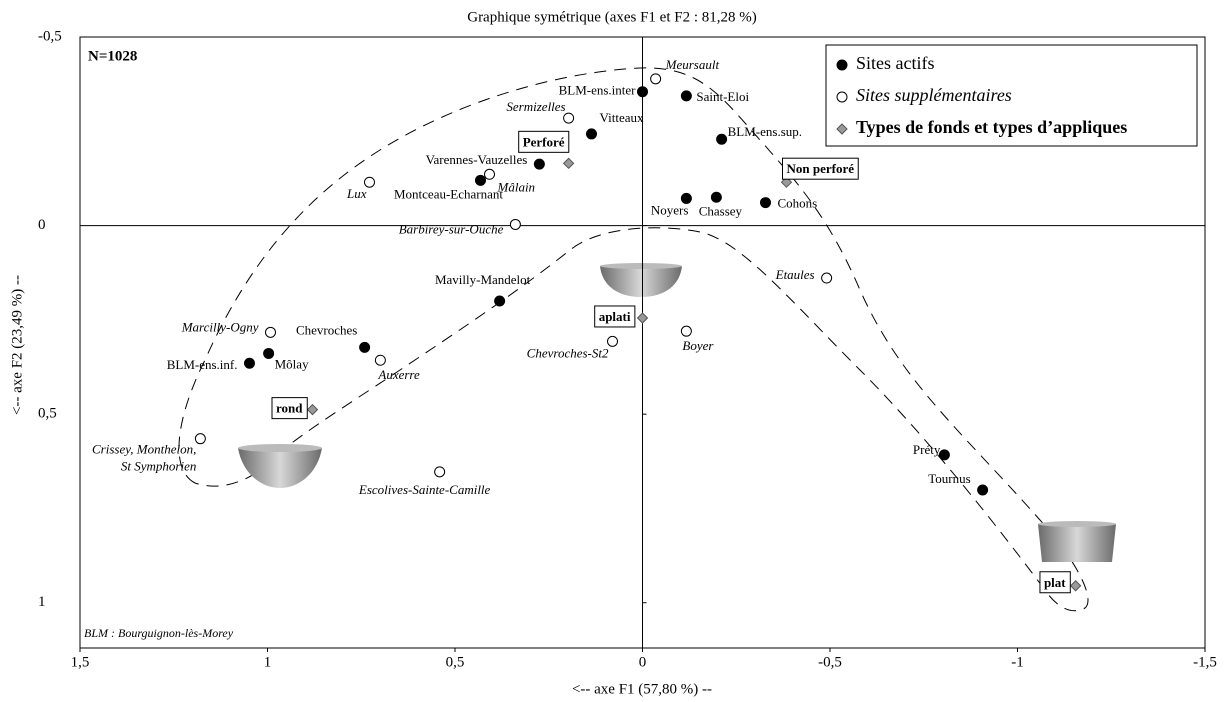 The width and height of the screenshot is (1227, 702). What do you see at coordinates (721, 210) in the screenshot?
I see `point-label: Chassey` at bounding box center [721, 210].